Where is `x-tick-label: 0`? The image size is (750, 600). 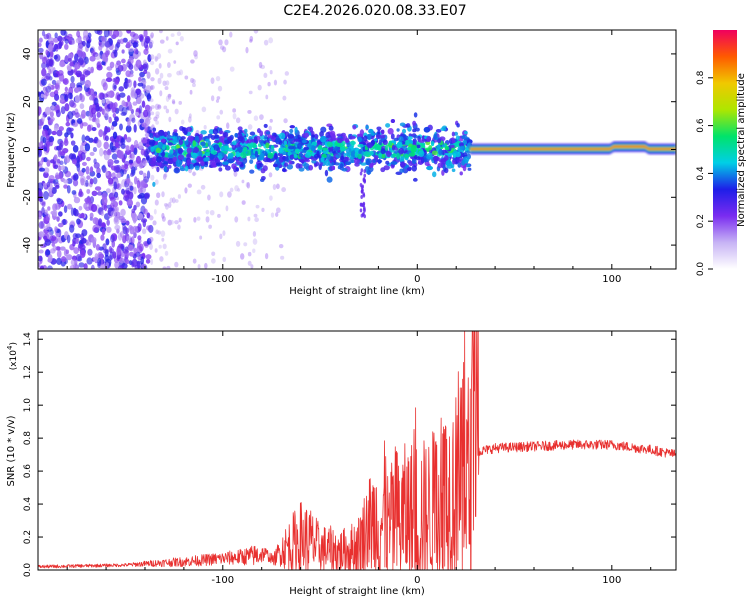
x-tick-label: 0 is located at coordinates (417, 580).